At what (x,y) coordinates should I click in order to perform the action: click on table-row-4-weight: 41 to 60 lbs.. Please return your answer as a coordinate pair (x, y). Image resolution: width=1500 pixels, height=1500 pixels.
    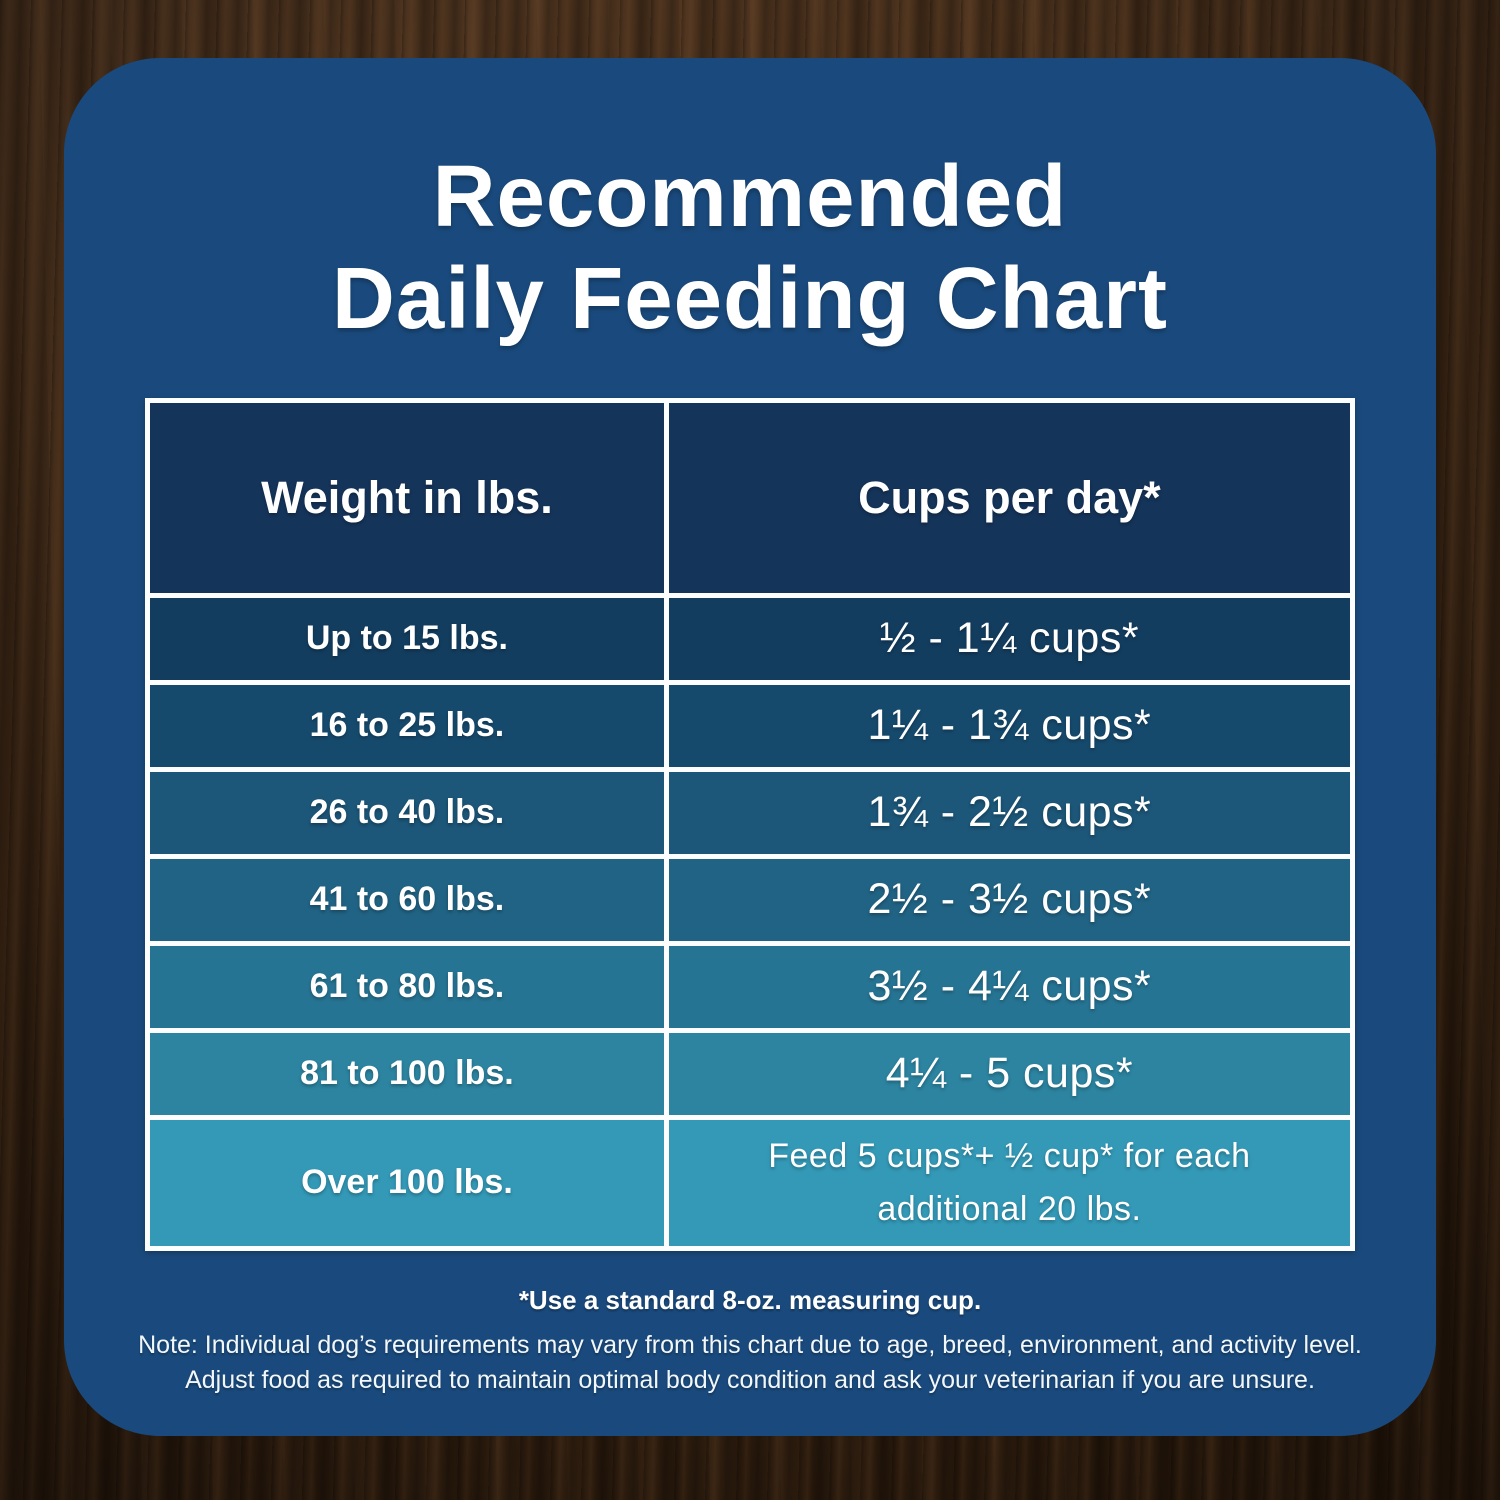
    Looking at the image, I should click on (407, 899).